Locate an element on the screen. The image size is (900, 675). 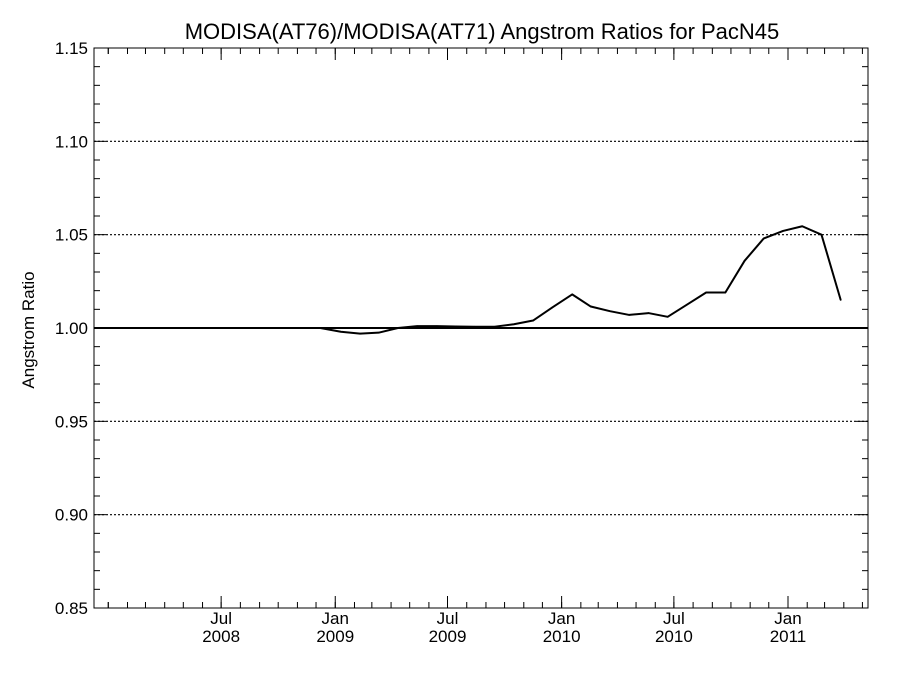
y-tick-label: 1.15 is located at coordinates (71, 48).